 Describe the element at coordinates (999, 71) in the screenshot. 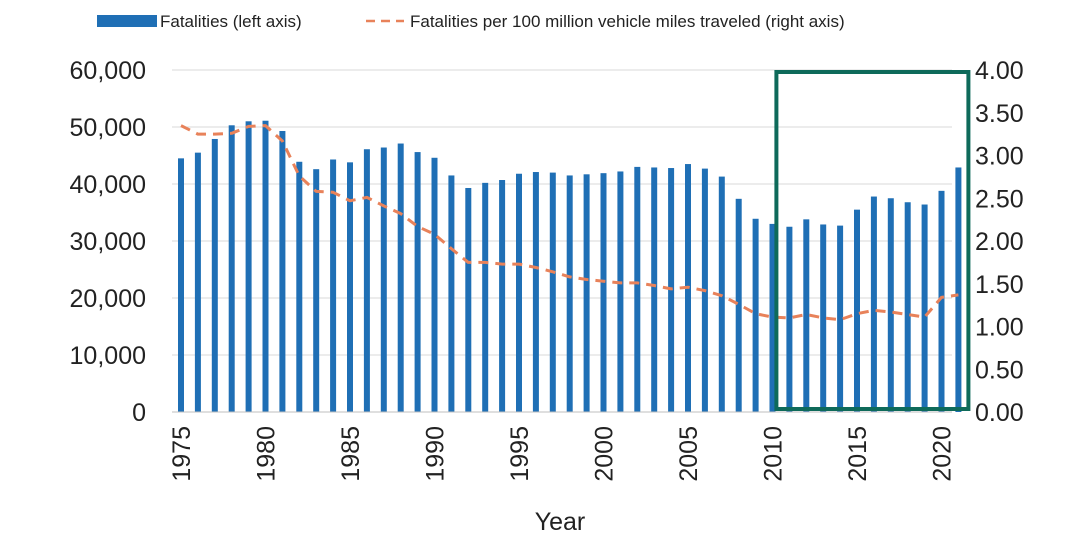

I see `y-right-tick-label: 4.00` at that location.